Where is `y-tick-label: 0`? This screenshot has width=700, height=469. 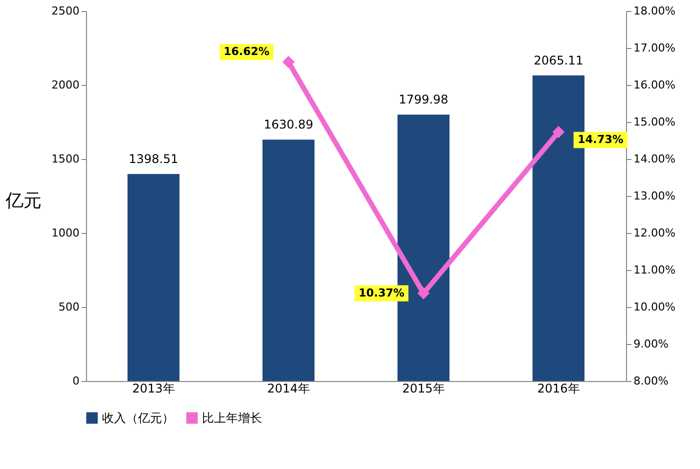
y-tick-label: 0 is located at coordinates (76, 381).